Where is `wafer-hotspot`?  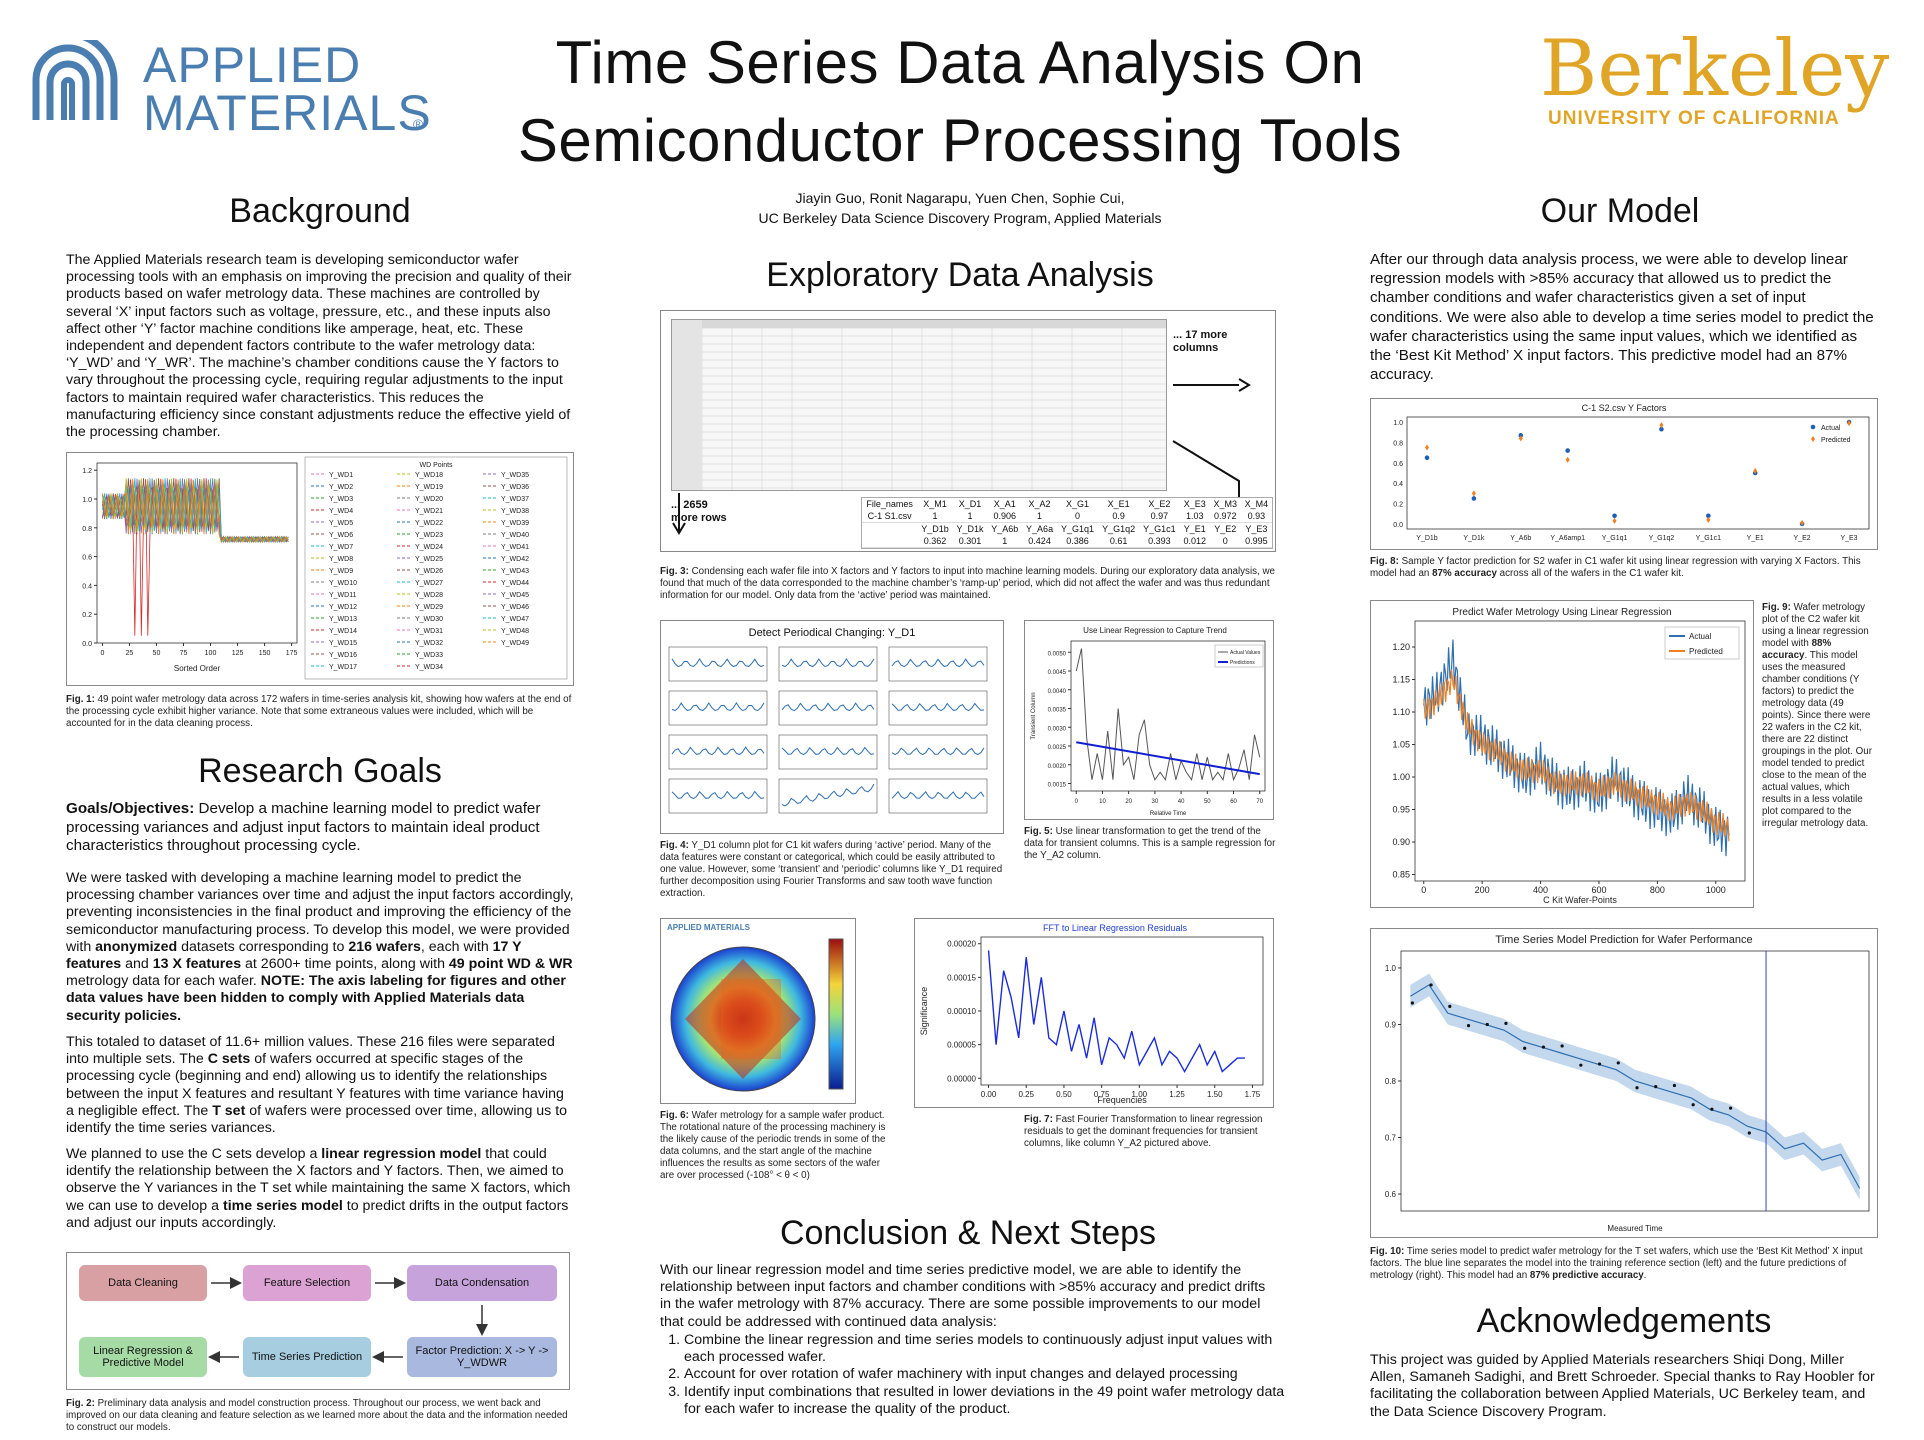 wafer-hotspot is located at coordinates (743, 1019).